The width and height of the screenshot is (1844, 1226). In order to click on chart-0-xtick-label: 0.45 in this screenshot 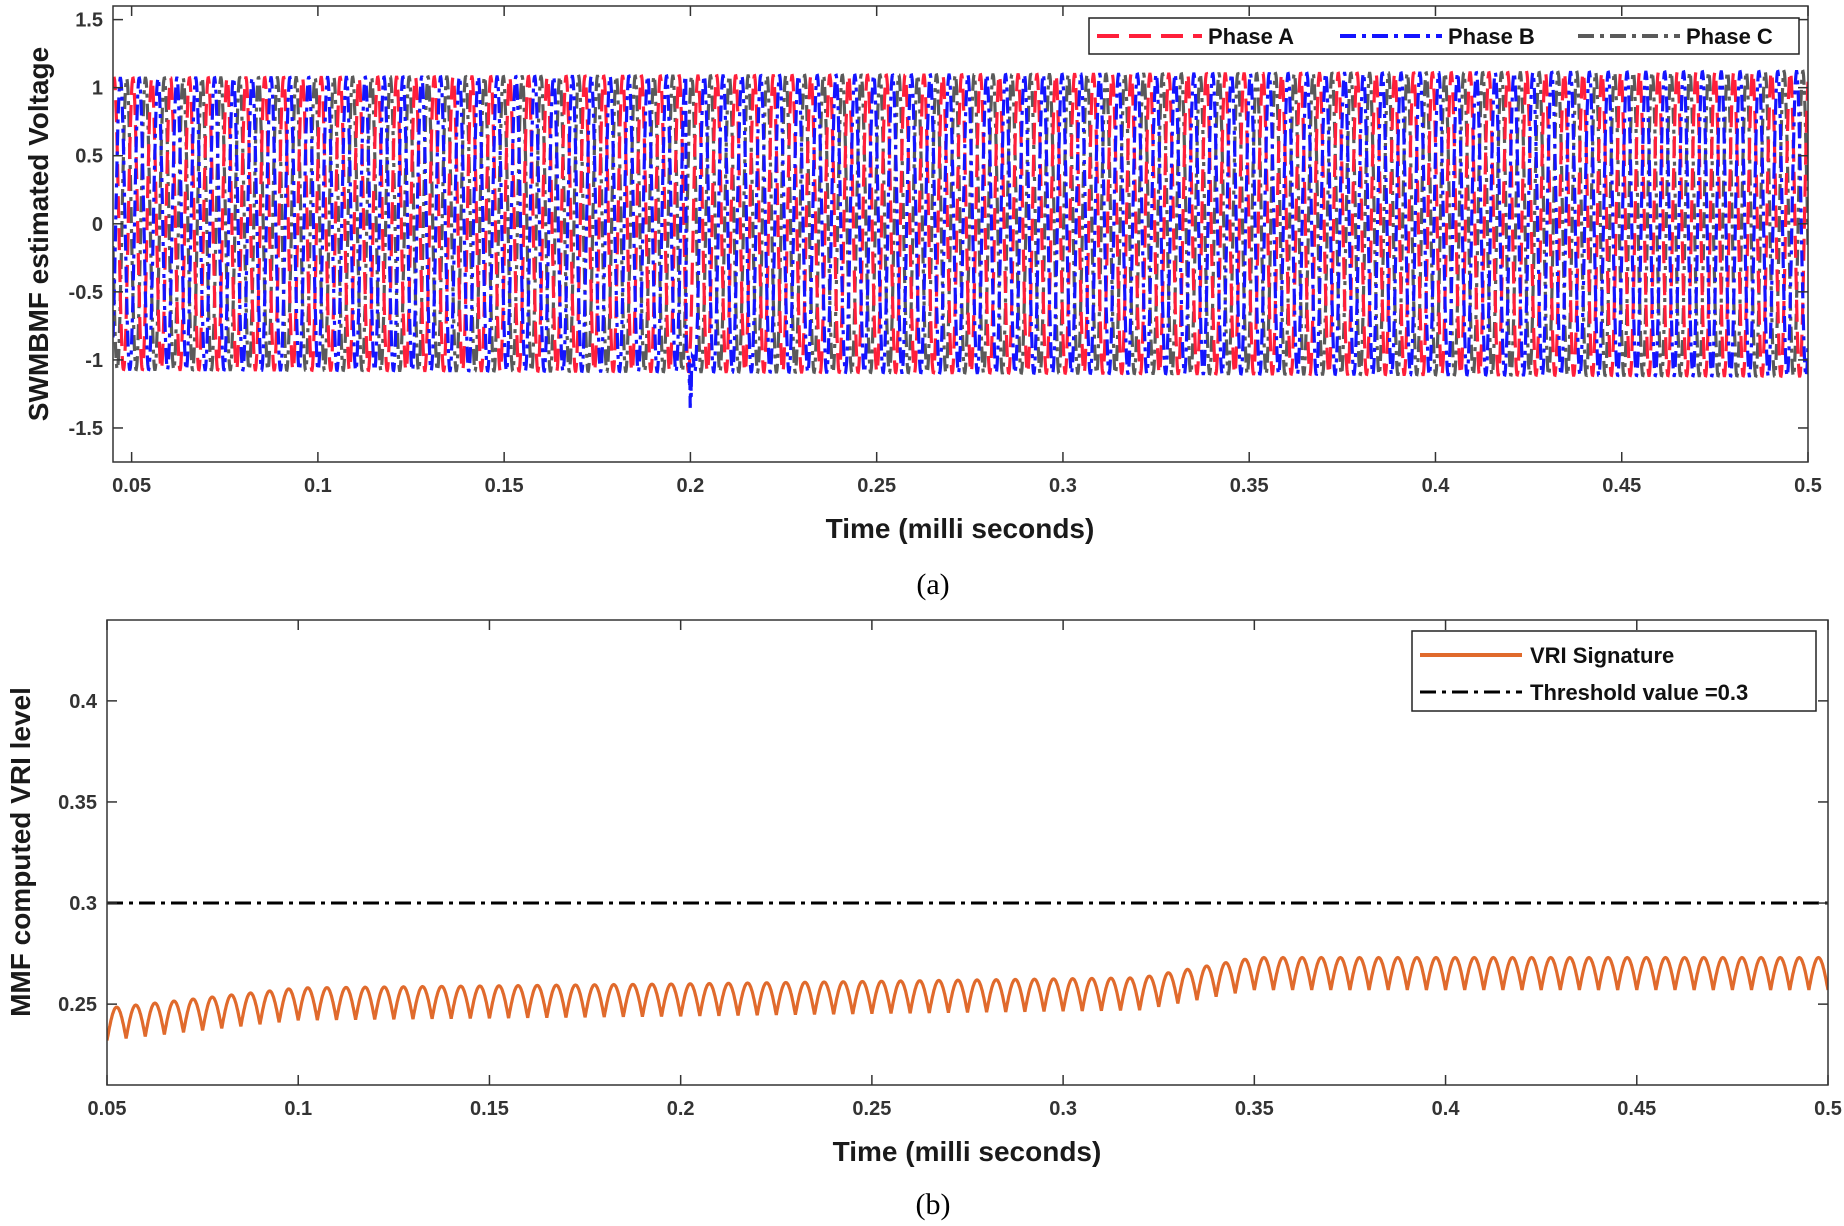, I will do `click(1621, 486)`.